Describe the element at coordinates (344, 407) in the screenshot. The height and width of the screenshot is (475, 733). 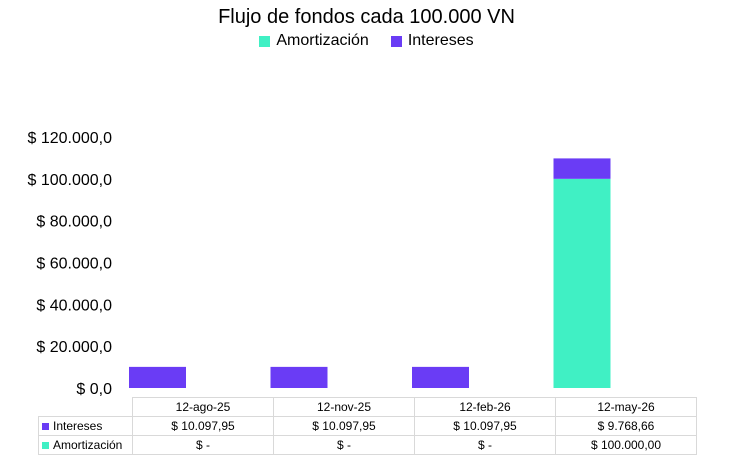
I see `category-label: 12-nov-25` at that location.